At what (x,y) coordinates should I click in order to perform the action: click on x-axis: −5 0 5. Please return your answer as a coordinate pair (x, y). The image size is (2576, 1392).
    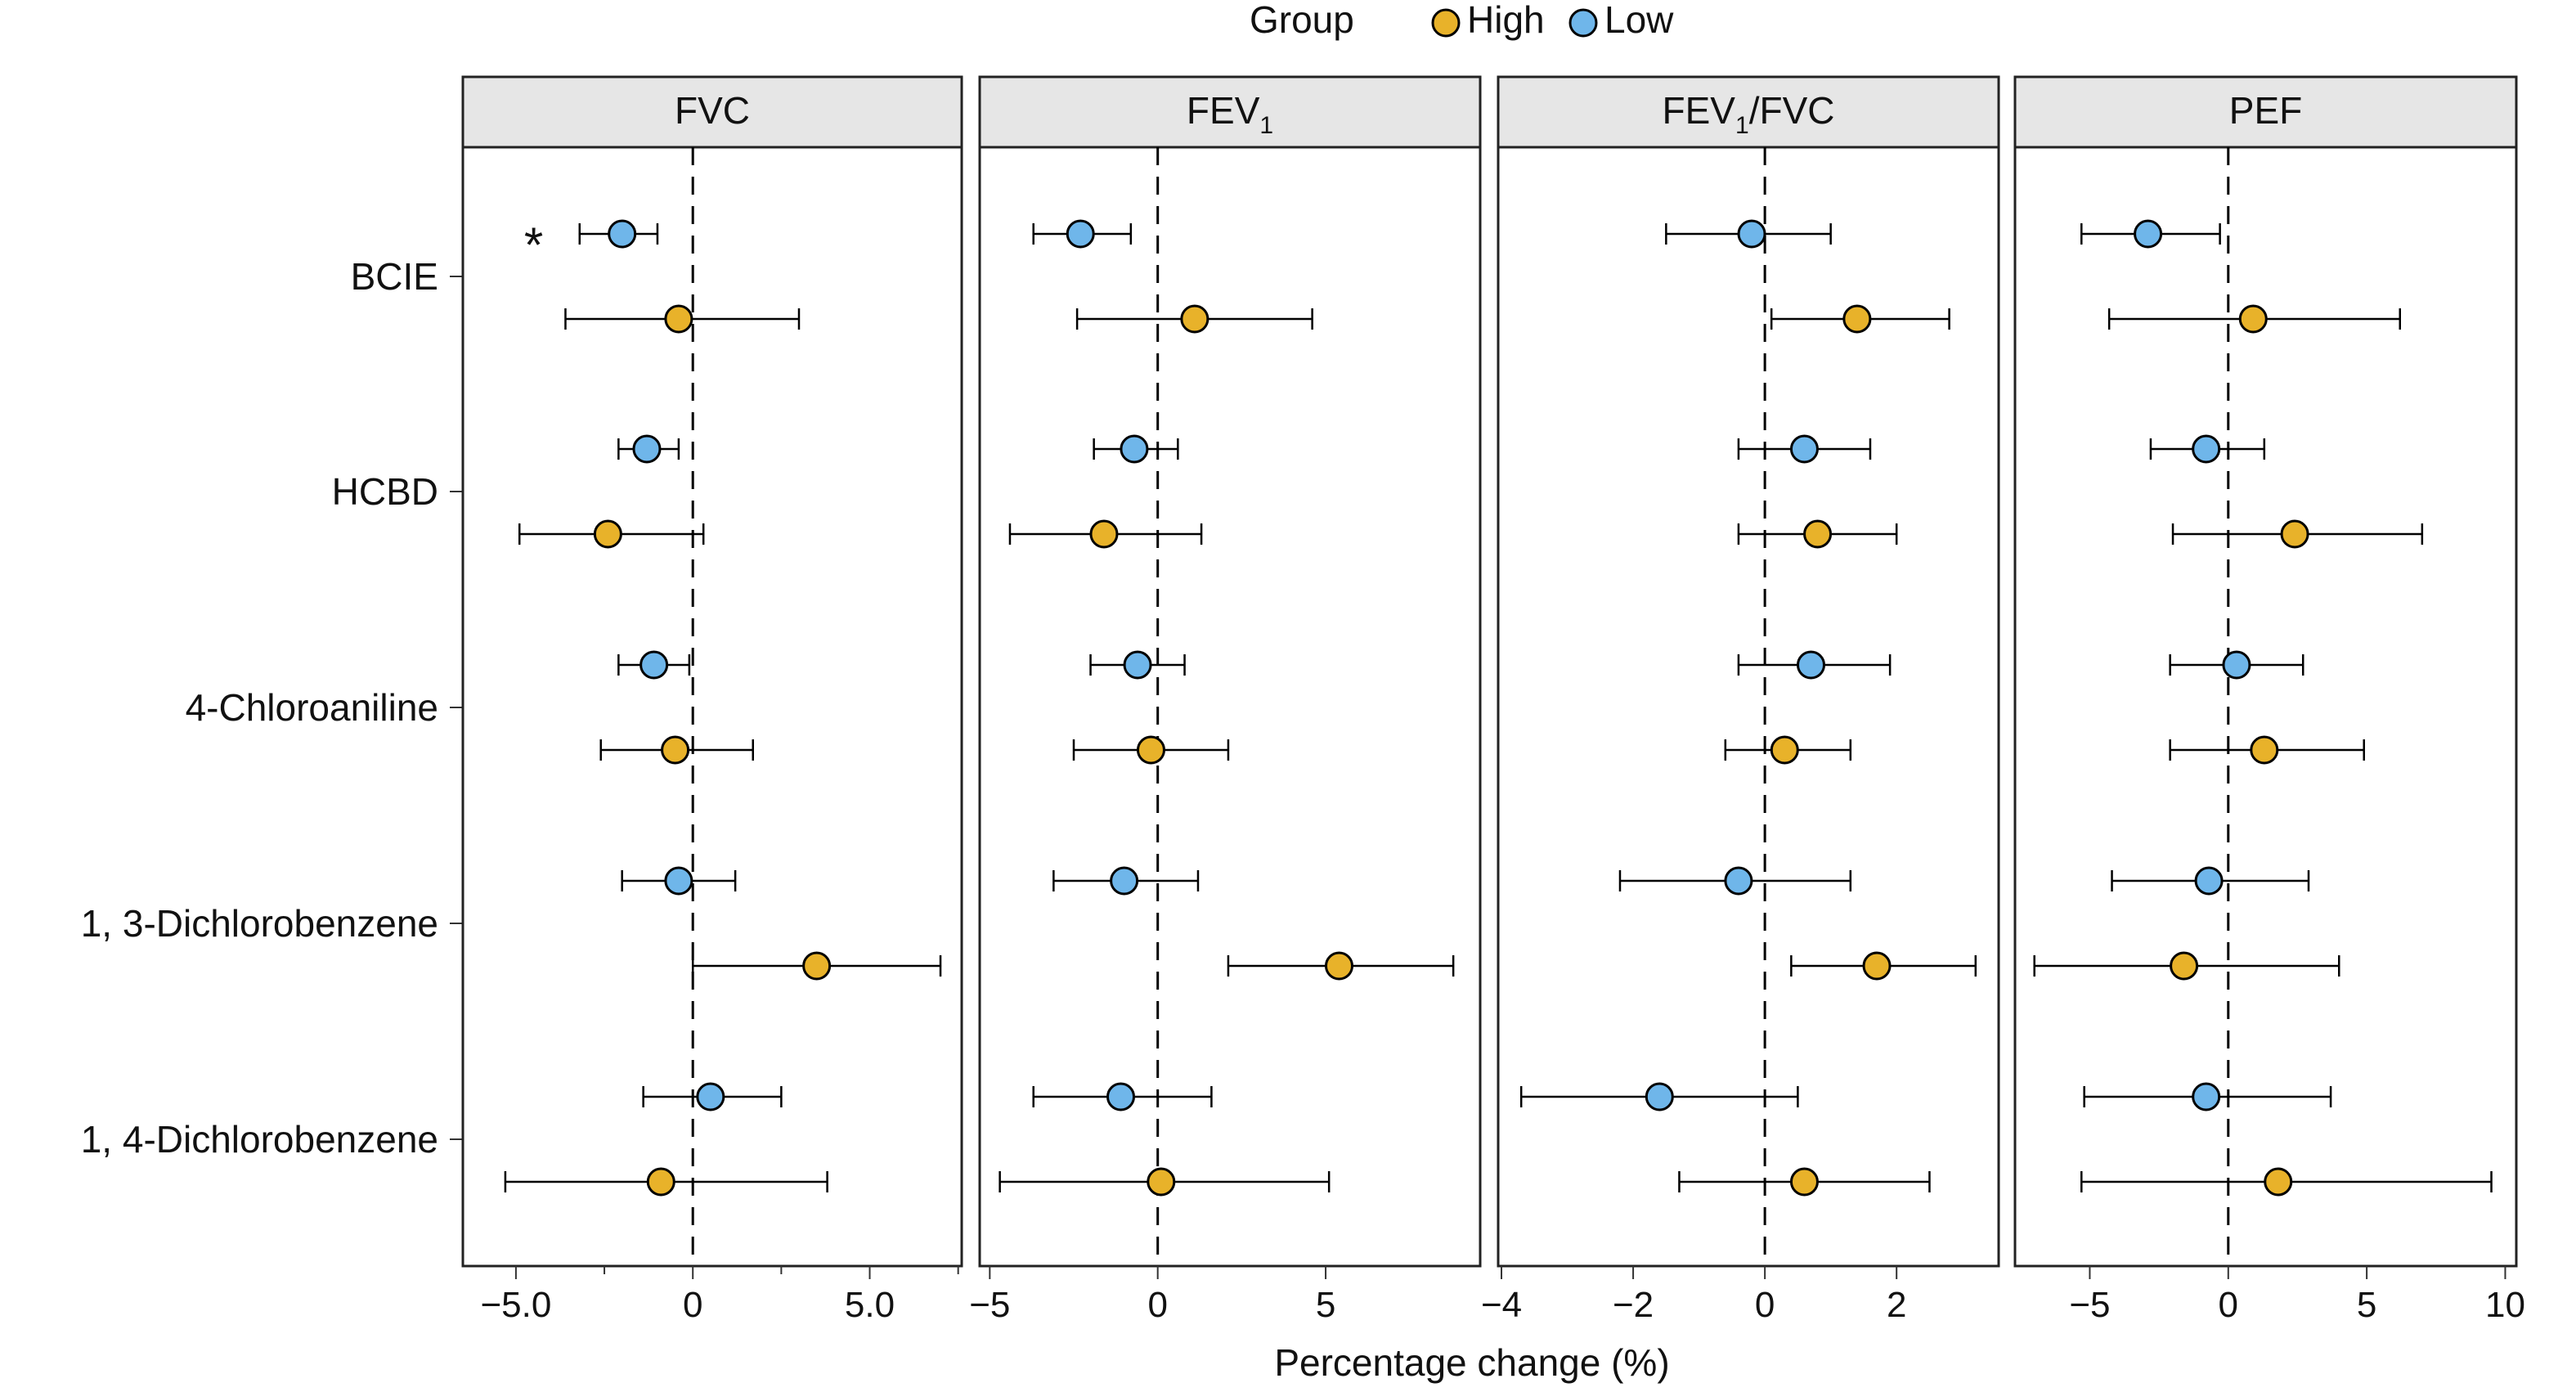
    Looking at the image, I should click on (1152, 1295).